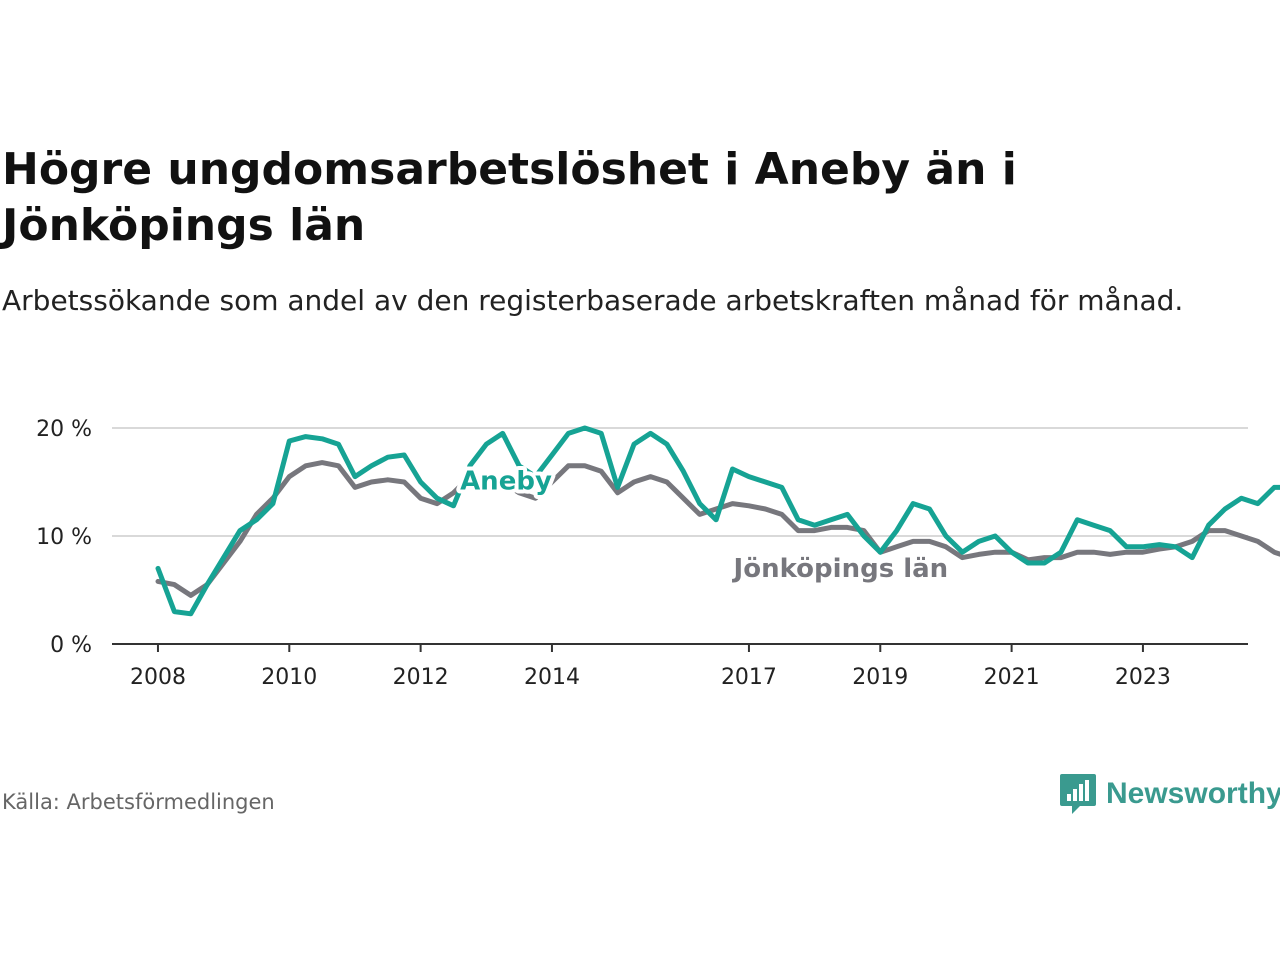 The image size is (1280, 960). I want to click on jonkoping-series-label-halo: Jönköpings län, so click(840, 569).